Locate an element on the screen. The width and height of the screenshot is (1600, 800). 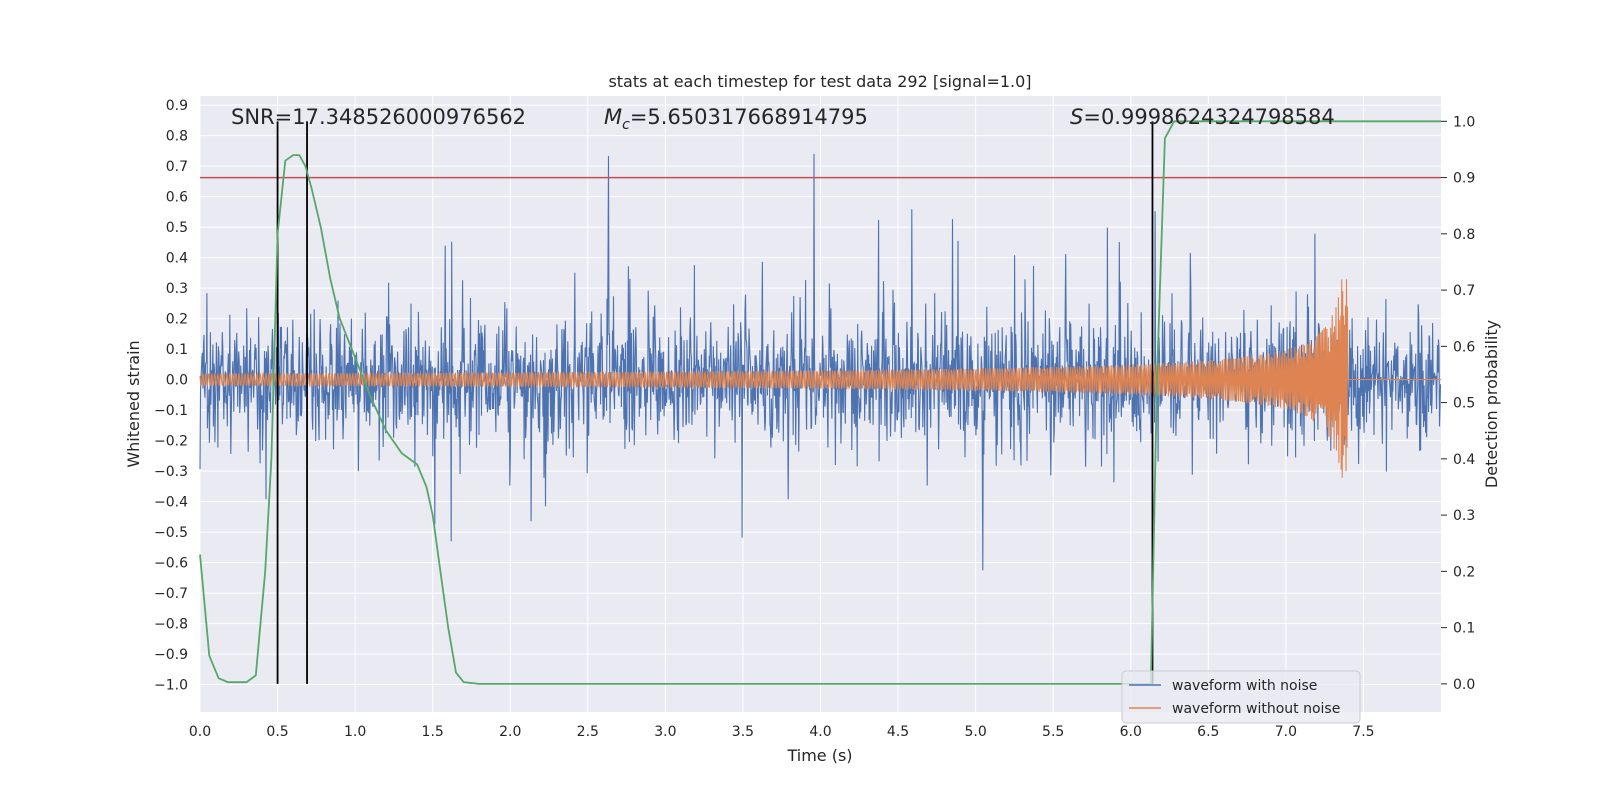
x-tick-label: 6.0 is located at coordinates (1131, 732).